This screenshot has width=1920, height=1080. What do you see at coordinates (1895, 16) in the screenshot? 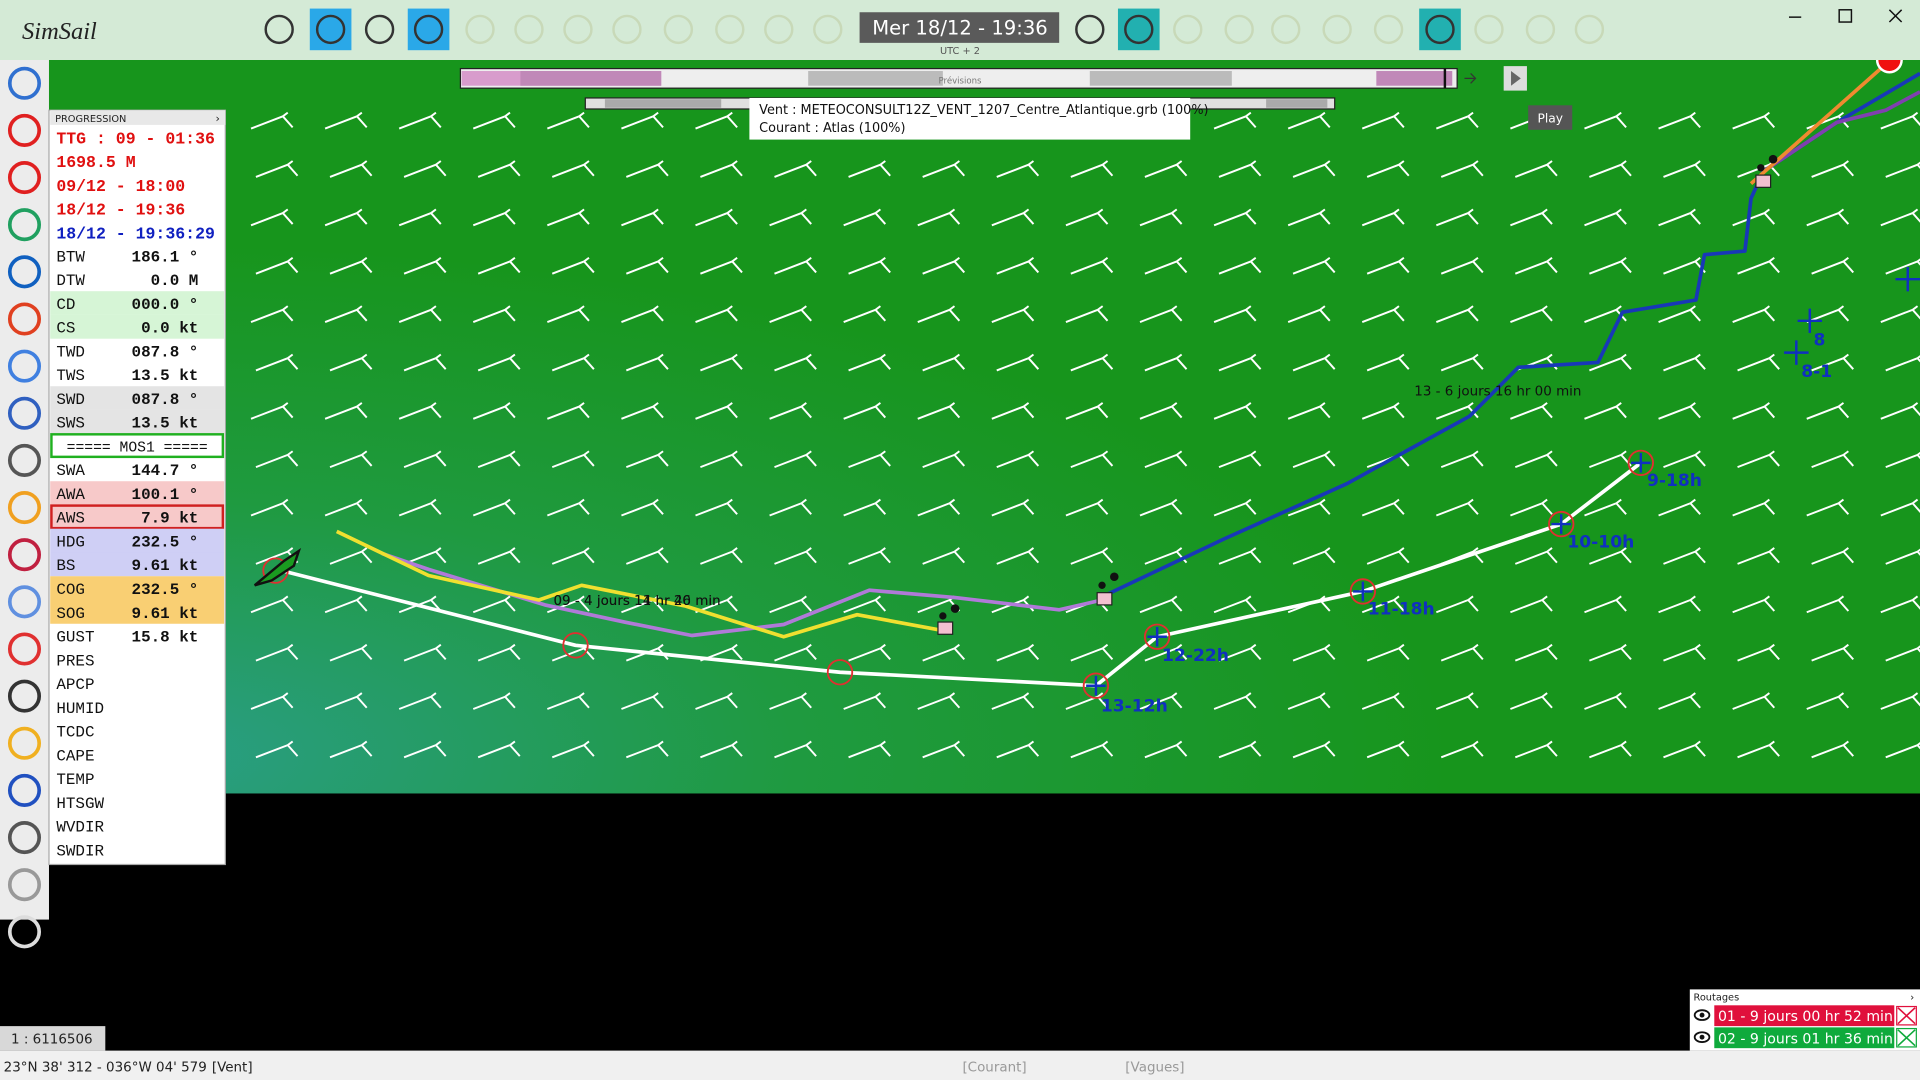
I see `close` at bounding box center [1895, 16].